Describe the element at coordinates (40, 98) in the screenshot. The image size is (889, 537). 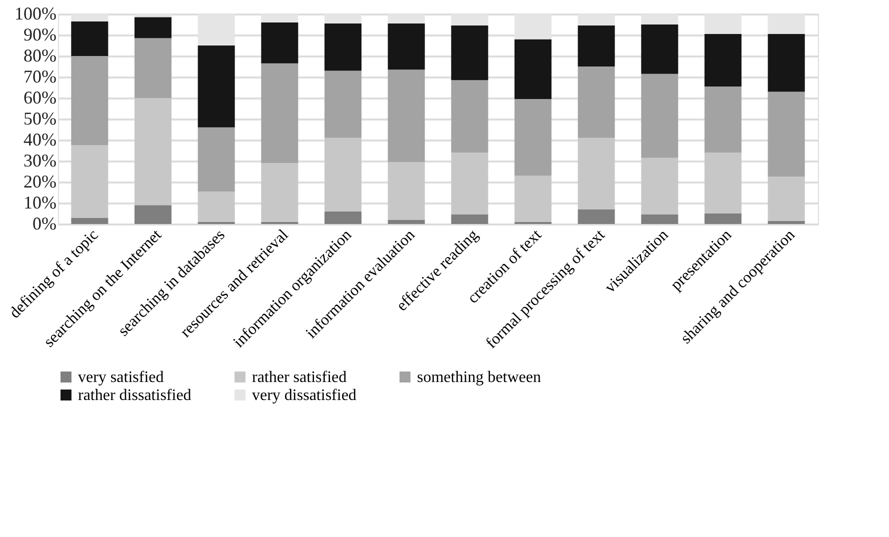
I see `y-tick-label: 60%` at that location.